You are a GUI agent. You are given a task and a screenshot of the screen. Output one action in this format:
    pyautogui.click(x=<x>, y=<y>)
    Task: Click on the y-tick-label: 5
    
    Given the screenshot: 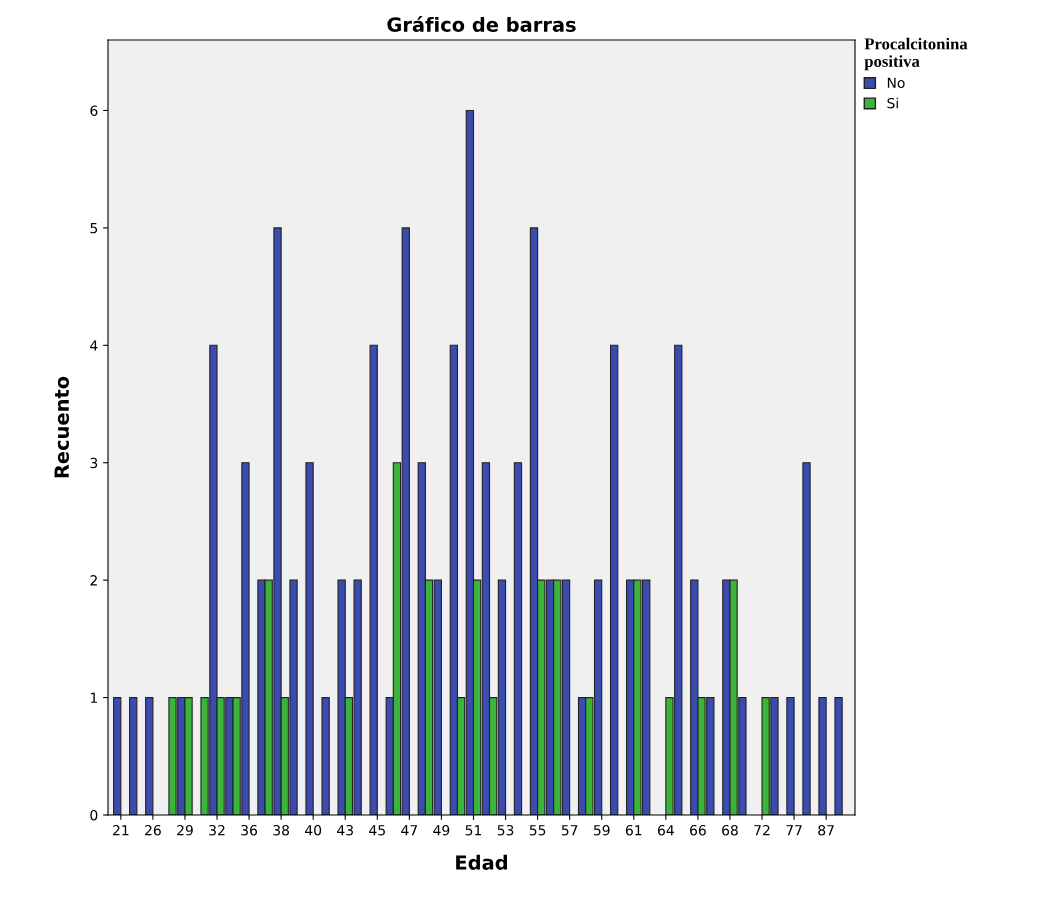 What is the action you would take?
    pyautogui.click(x=94, y=228)
    